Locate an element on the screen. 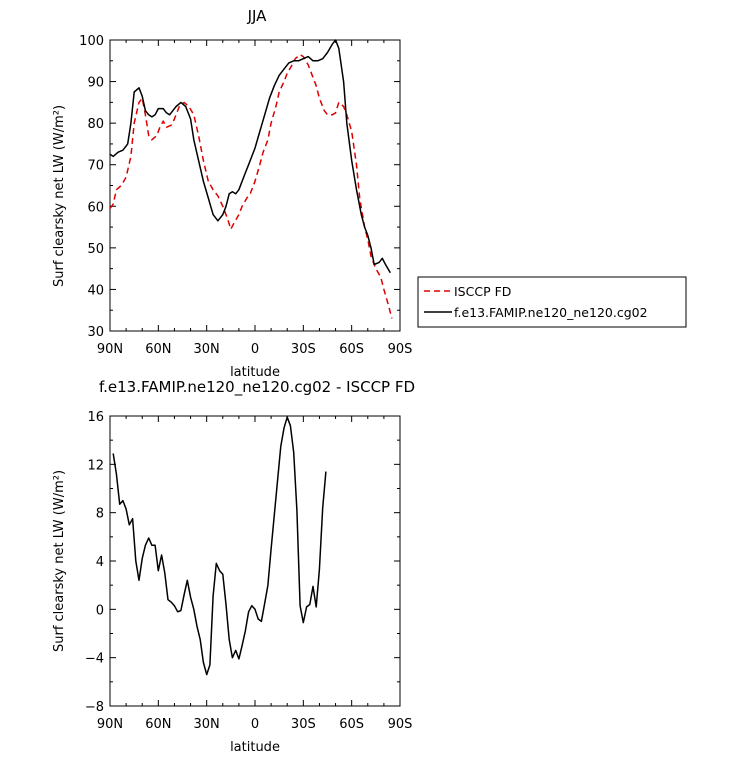  legend-label-model: f.e13.FAMIP.ne120_ne120.cg02 is located at coordinates (551, 312).